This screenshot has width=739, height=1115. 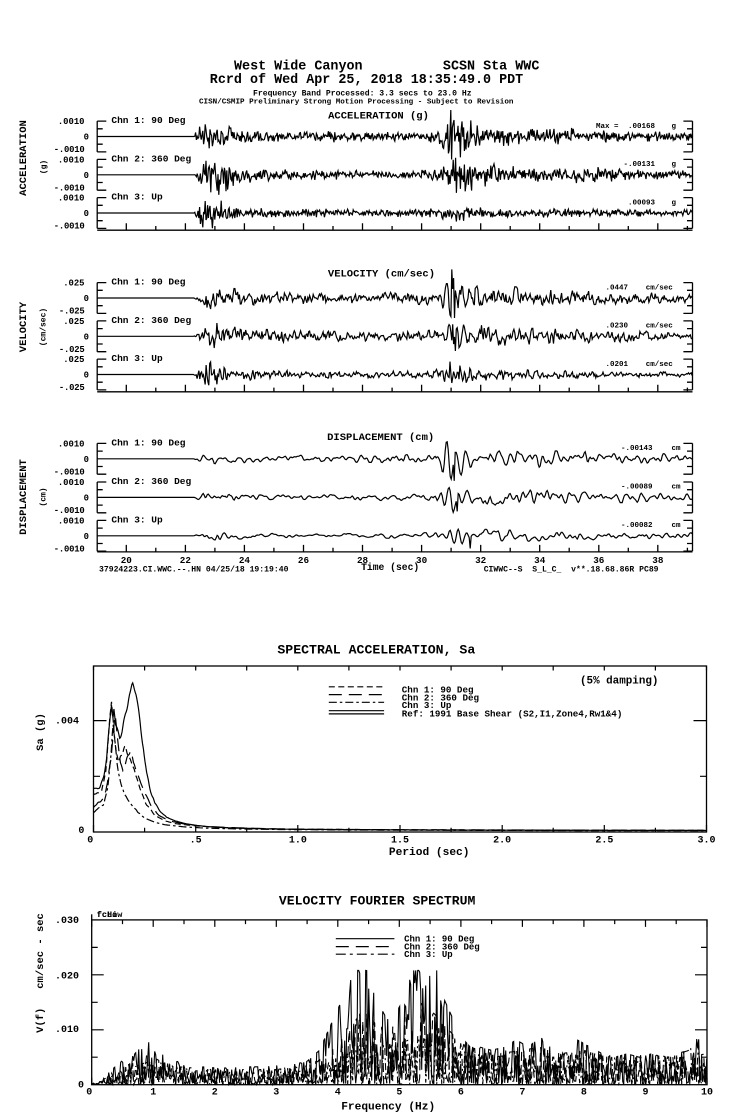 I want to click on svg-text: 1.5, so click(x=400, y=840).